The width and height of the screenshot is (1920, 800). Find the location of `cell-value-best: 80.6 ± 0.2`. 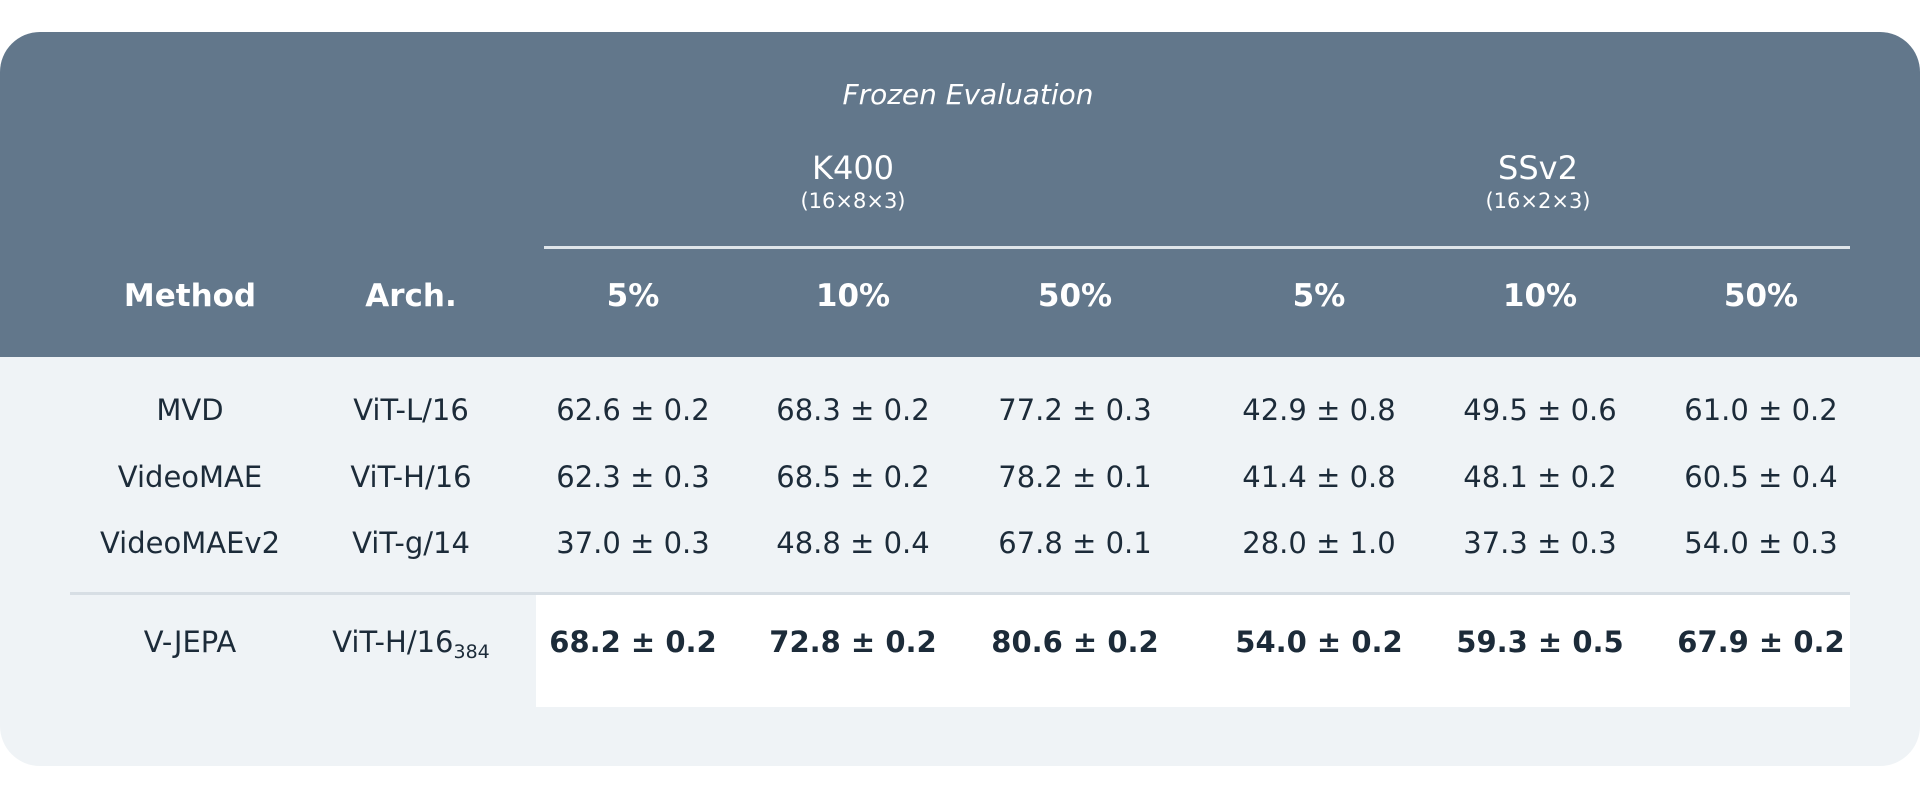

cell-value-best: 80.6 ± 0.2 is located at coordinates (1075, 642).